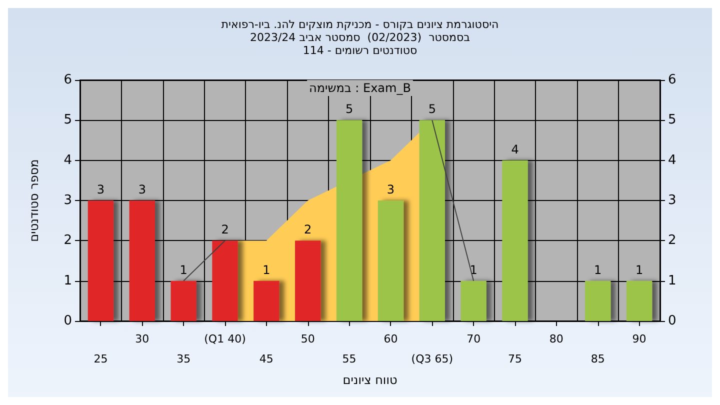 The image size is (720, 405). I want to click on x-tick-label: 90, so click(639, 339).